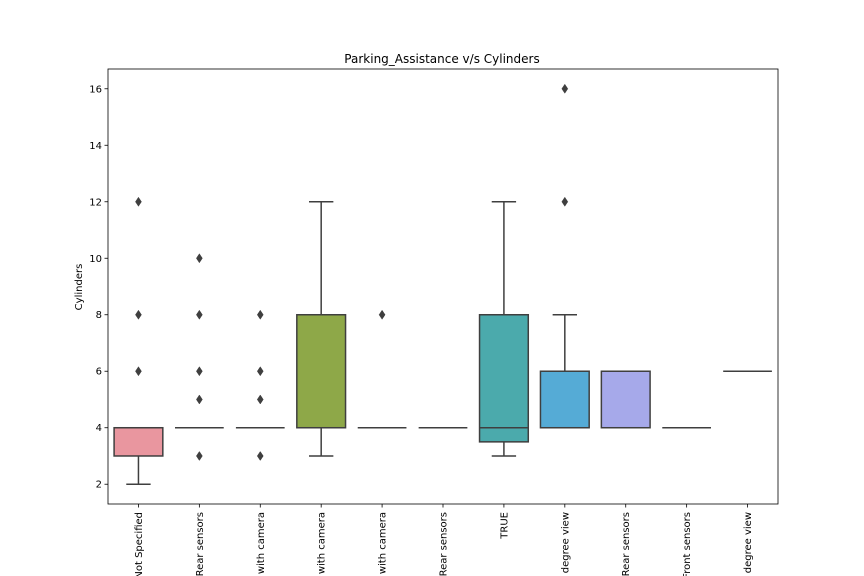  Describe the element at coordinates (99, 485) in the screenshot. I see `y-tick-label: 2` at that location.